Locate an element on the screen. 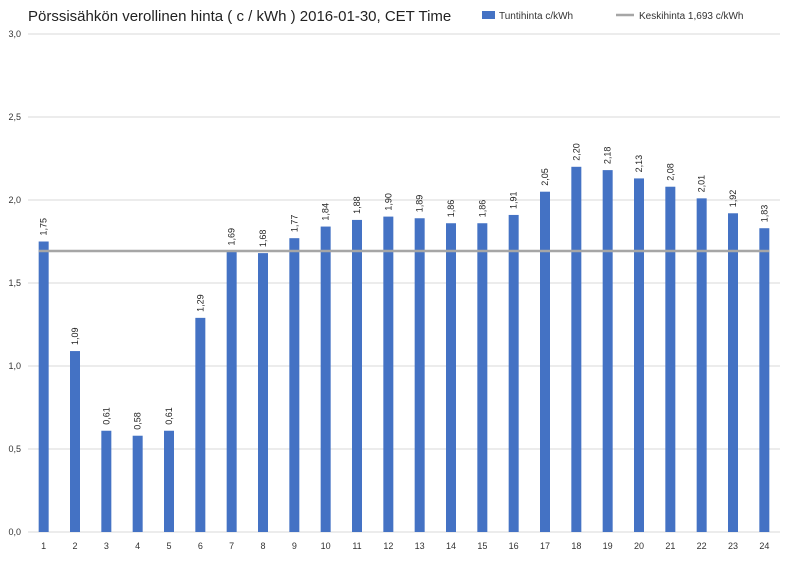  data-label: 1,92 is located at coordinates (733, 199).